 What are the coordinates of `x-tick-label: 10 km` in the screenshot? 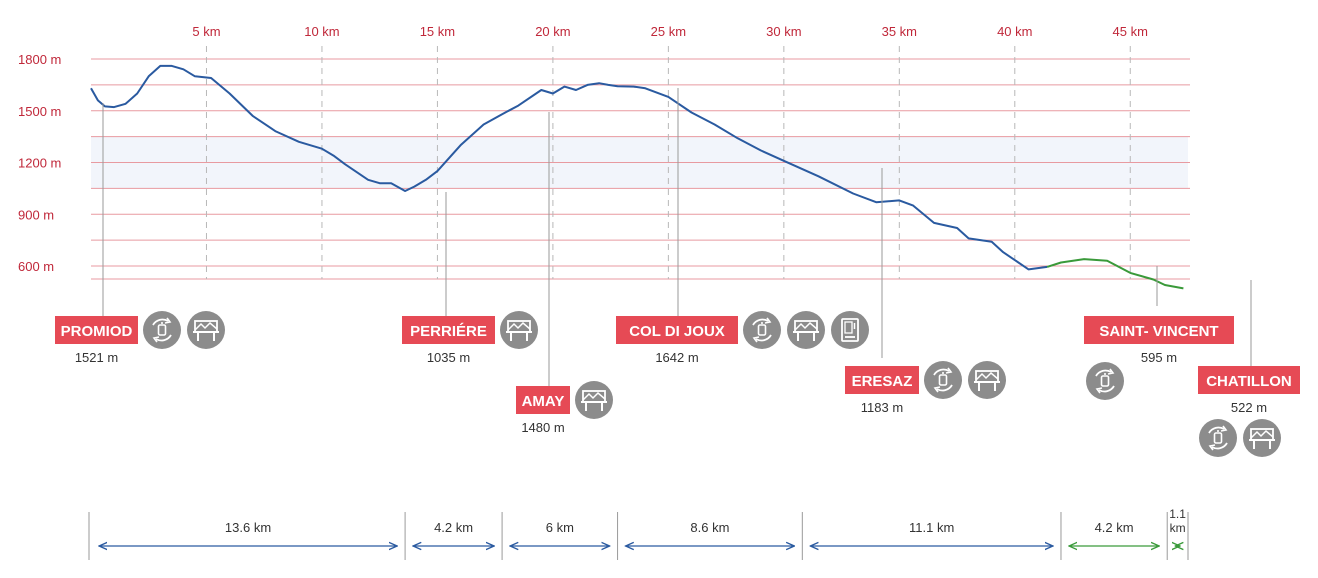 It's located at (321, 31).